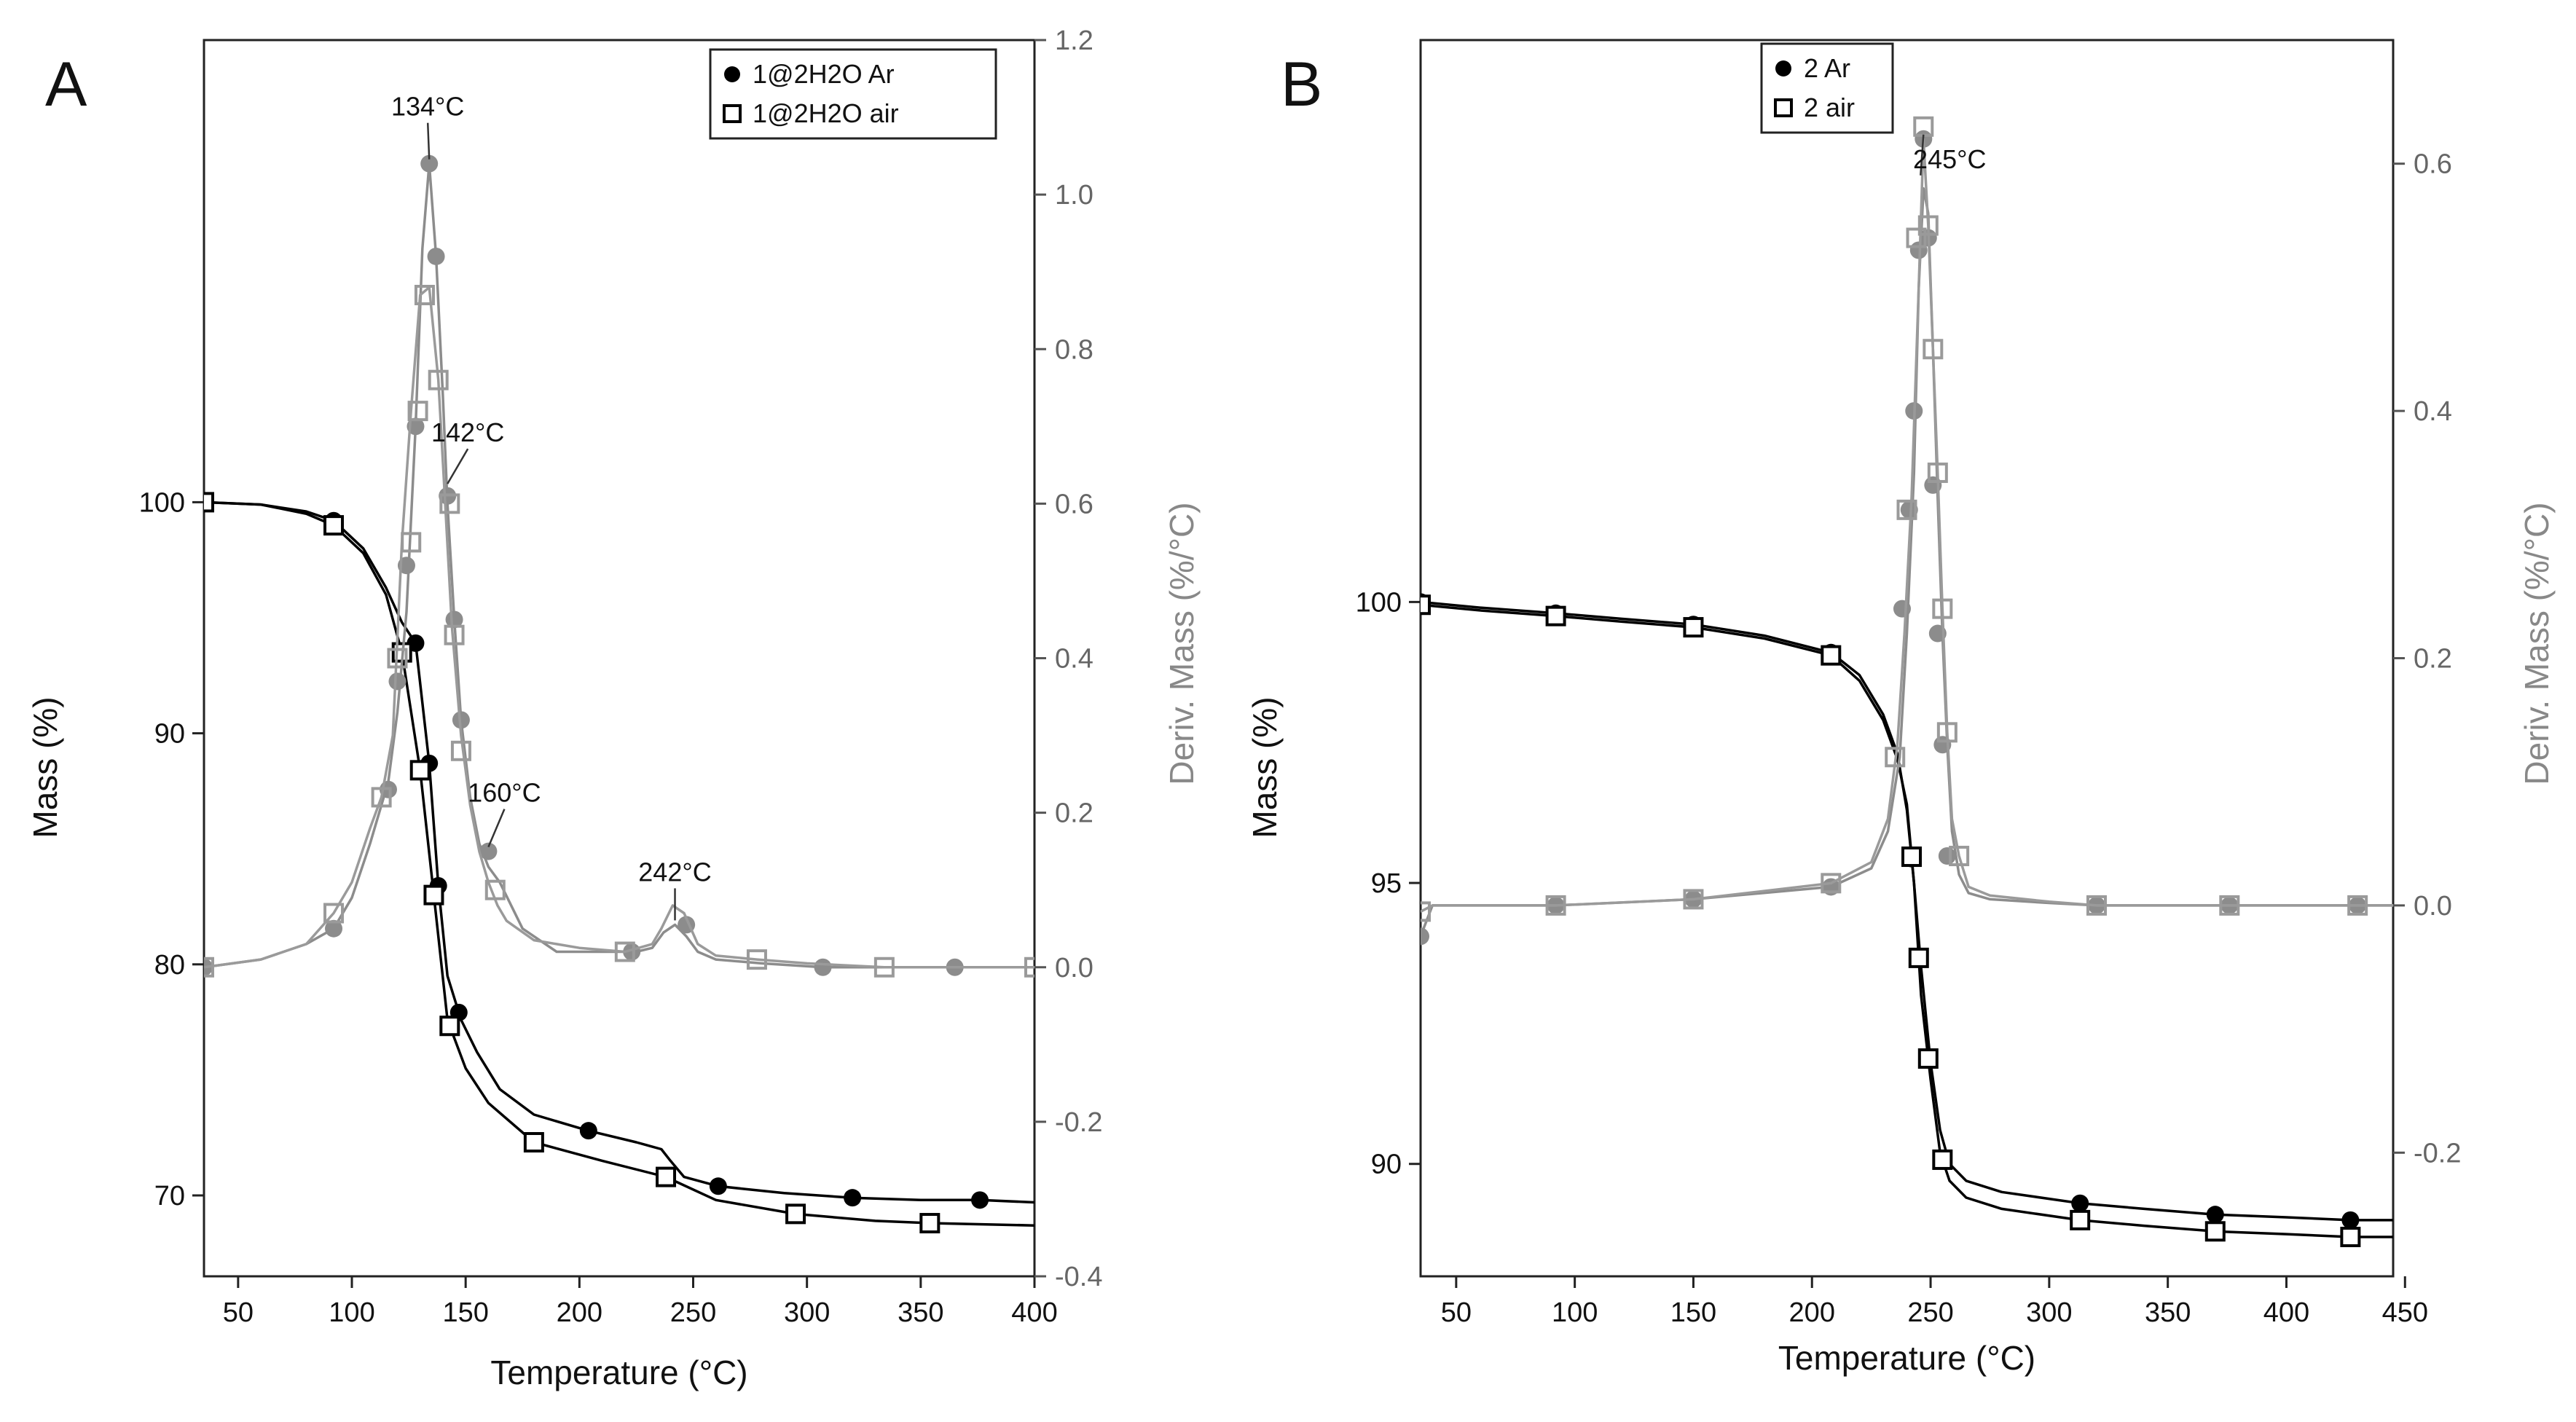  I want to click on peak-annotation: 245°C, so click(1949, 159).